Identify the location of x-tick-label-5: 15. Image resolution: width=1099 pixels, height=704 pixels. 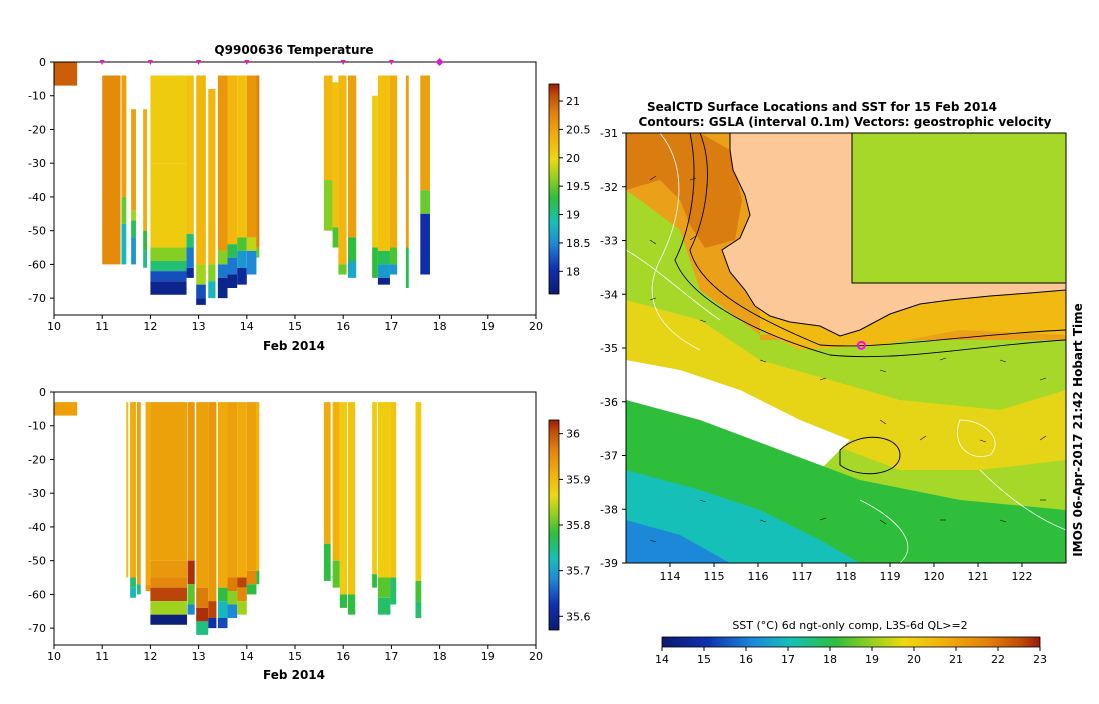
(295, 326).